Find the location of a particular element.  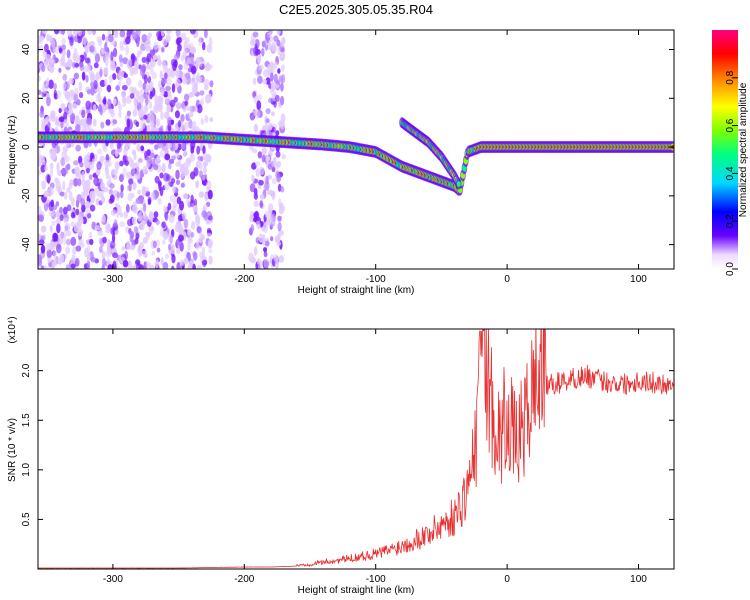

y-tick-label: 1.0 is located at coordinates (26, 469).